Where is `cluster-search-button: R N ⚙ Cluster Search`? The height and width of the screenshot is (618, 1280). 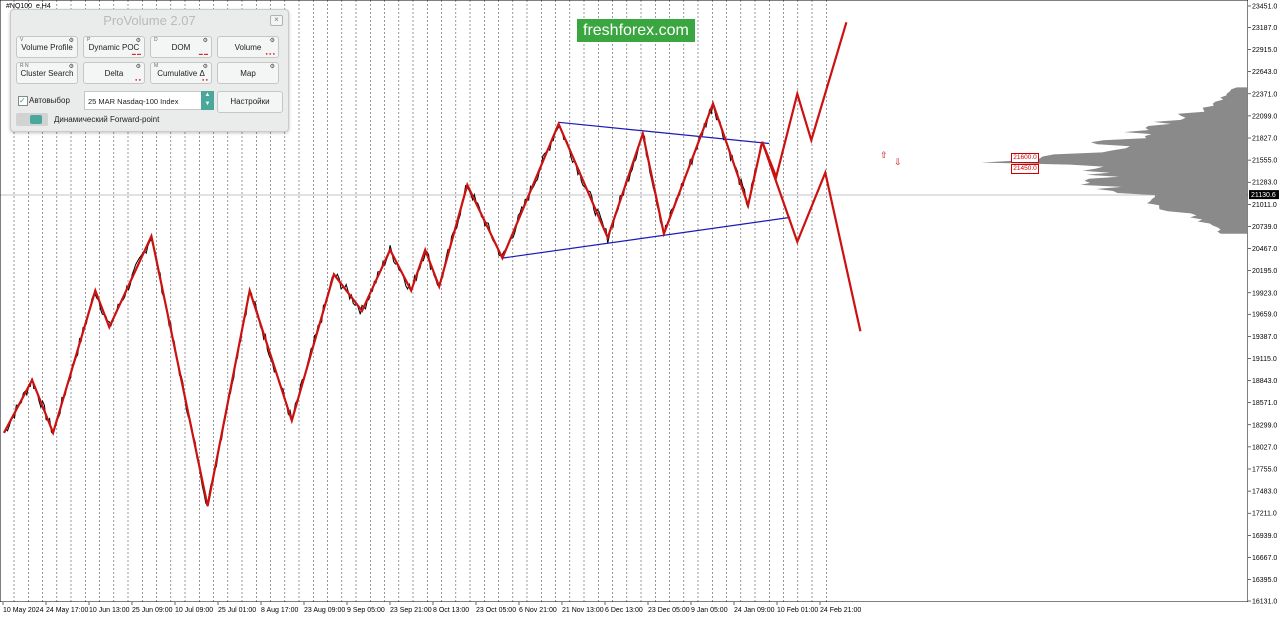 cluster-search-button: R N ⚙ Cluster Search is located at coordinates (47, 73).